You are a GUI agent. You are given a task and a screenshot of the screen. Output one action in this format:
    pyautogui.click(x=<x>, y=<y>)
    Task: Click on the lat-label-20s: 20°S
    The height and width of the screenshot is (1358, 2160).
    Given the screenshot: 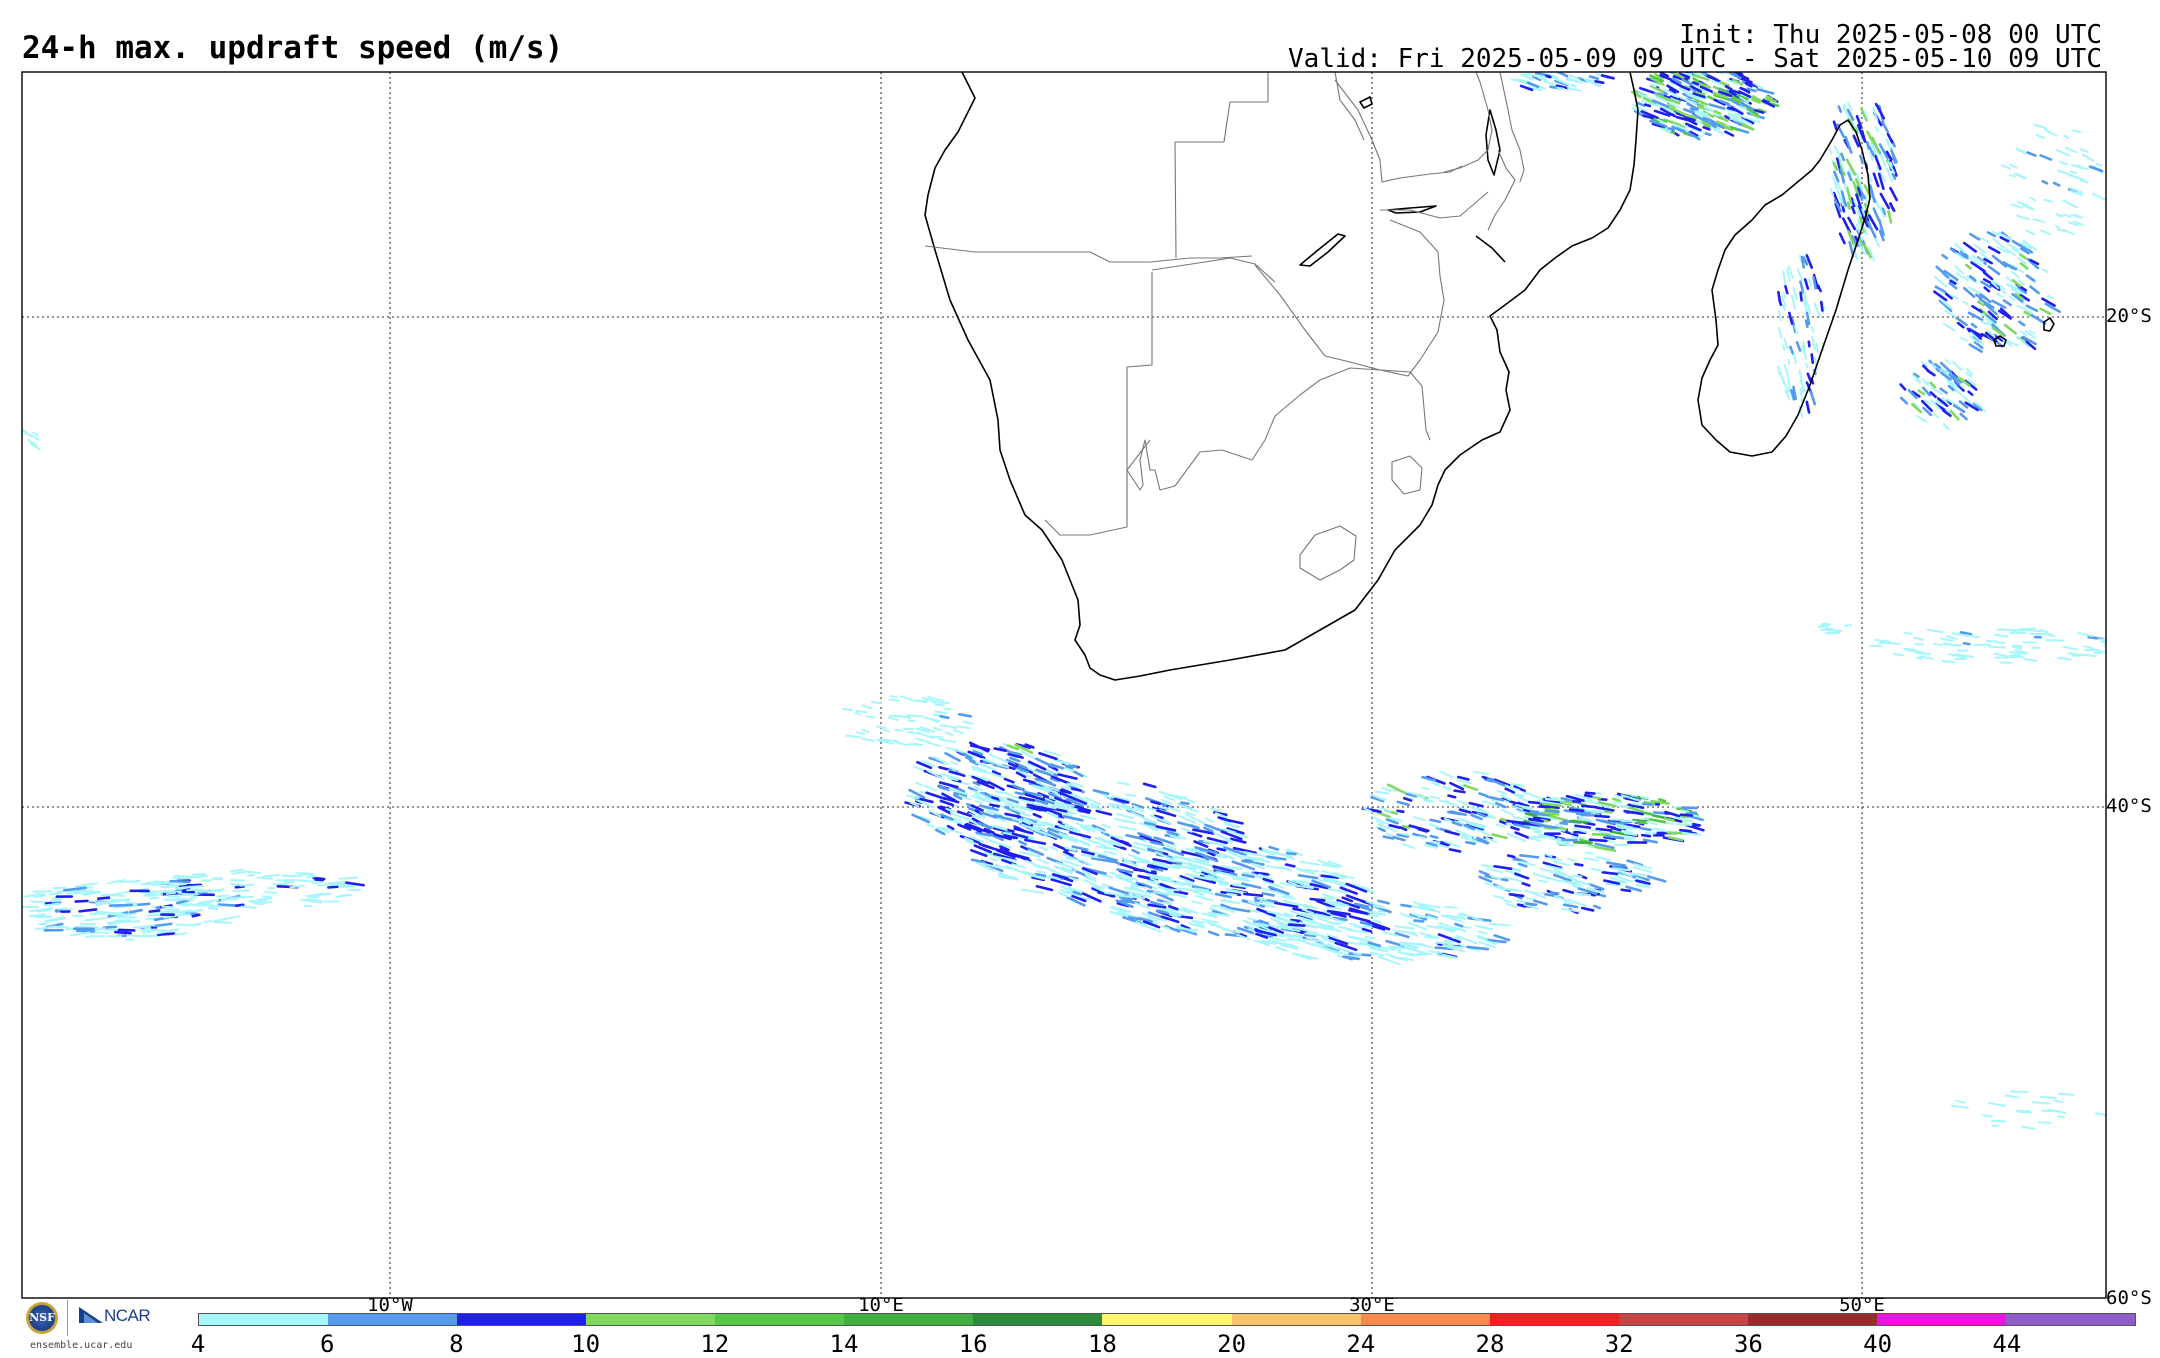 What is the action you would take?
    pyautogui.click(x=2129, y=316)
    